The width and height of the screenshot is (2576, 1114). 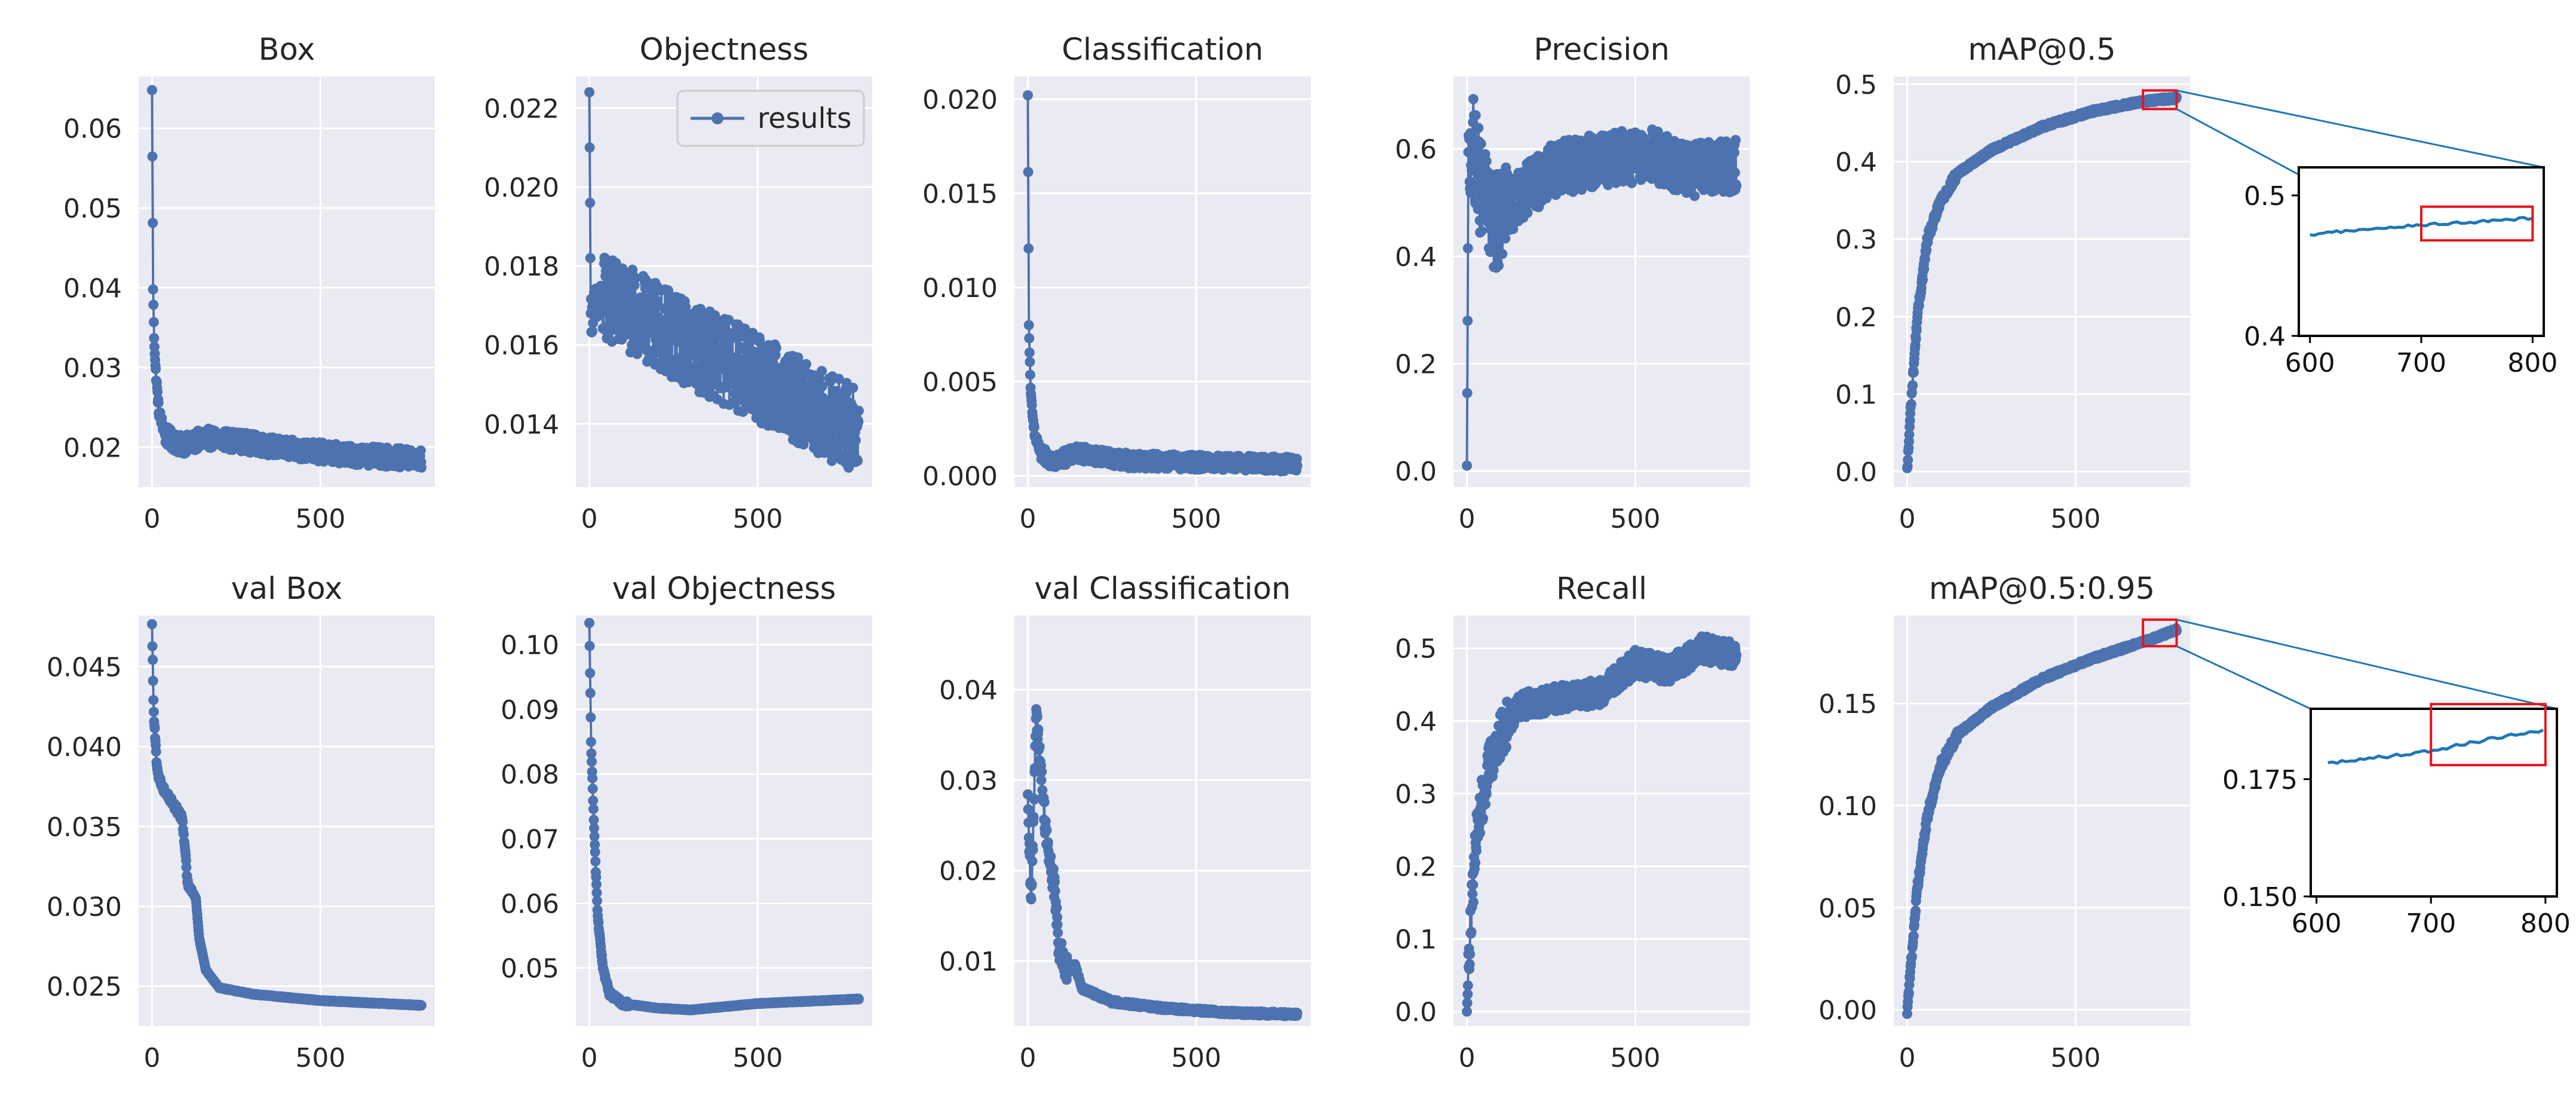 I want to click on subplot-title: Objectness, so click(x=724, y=50).